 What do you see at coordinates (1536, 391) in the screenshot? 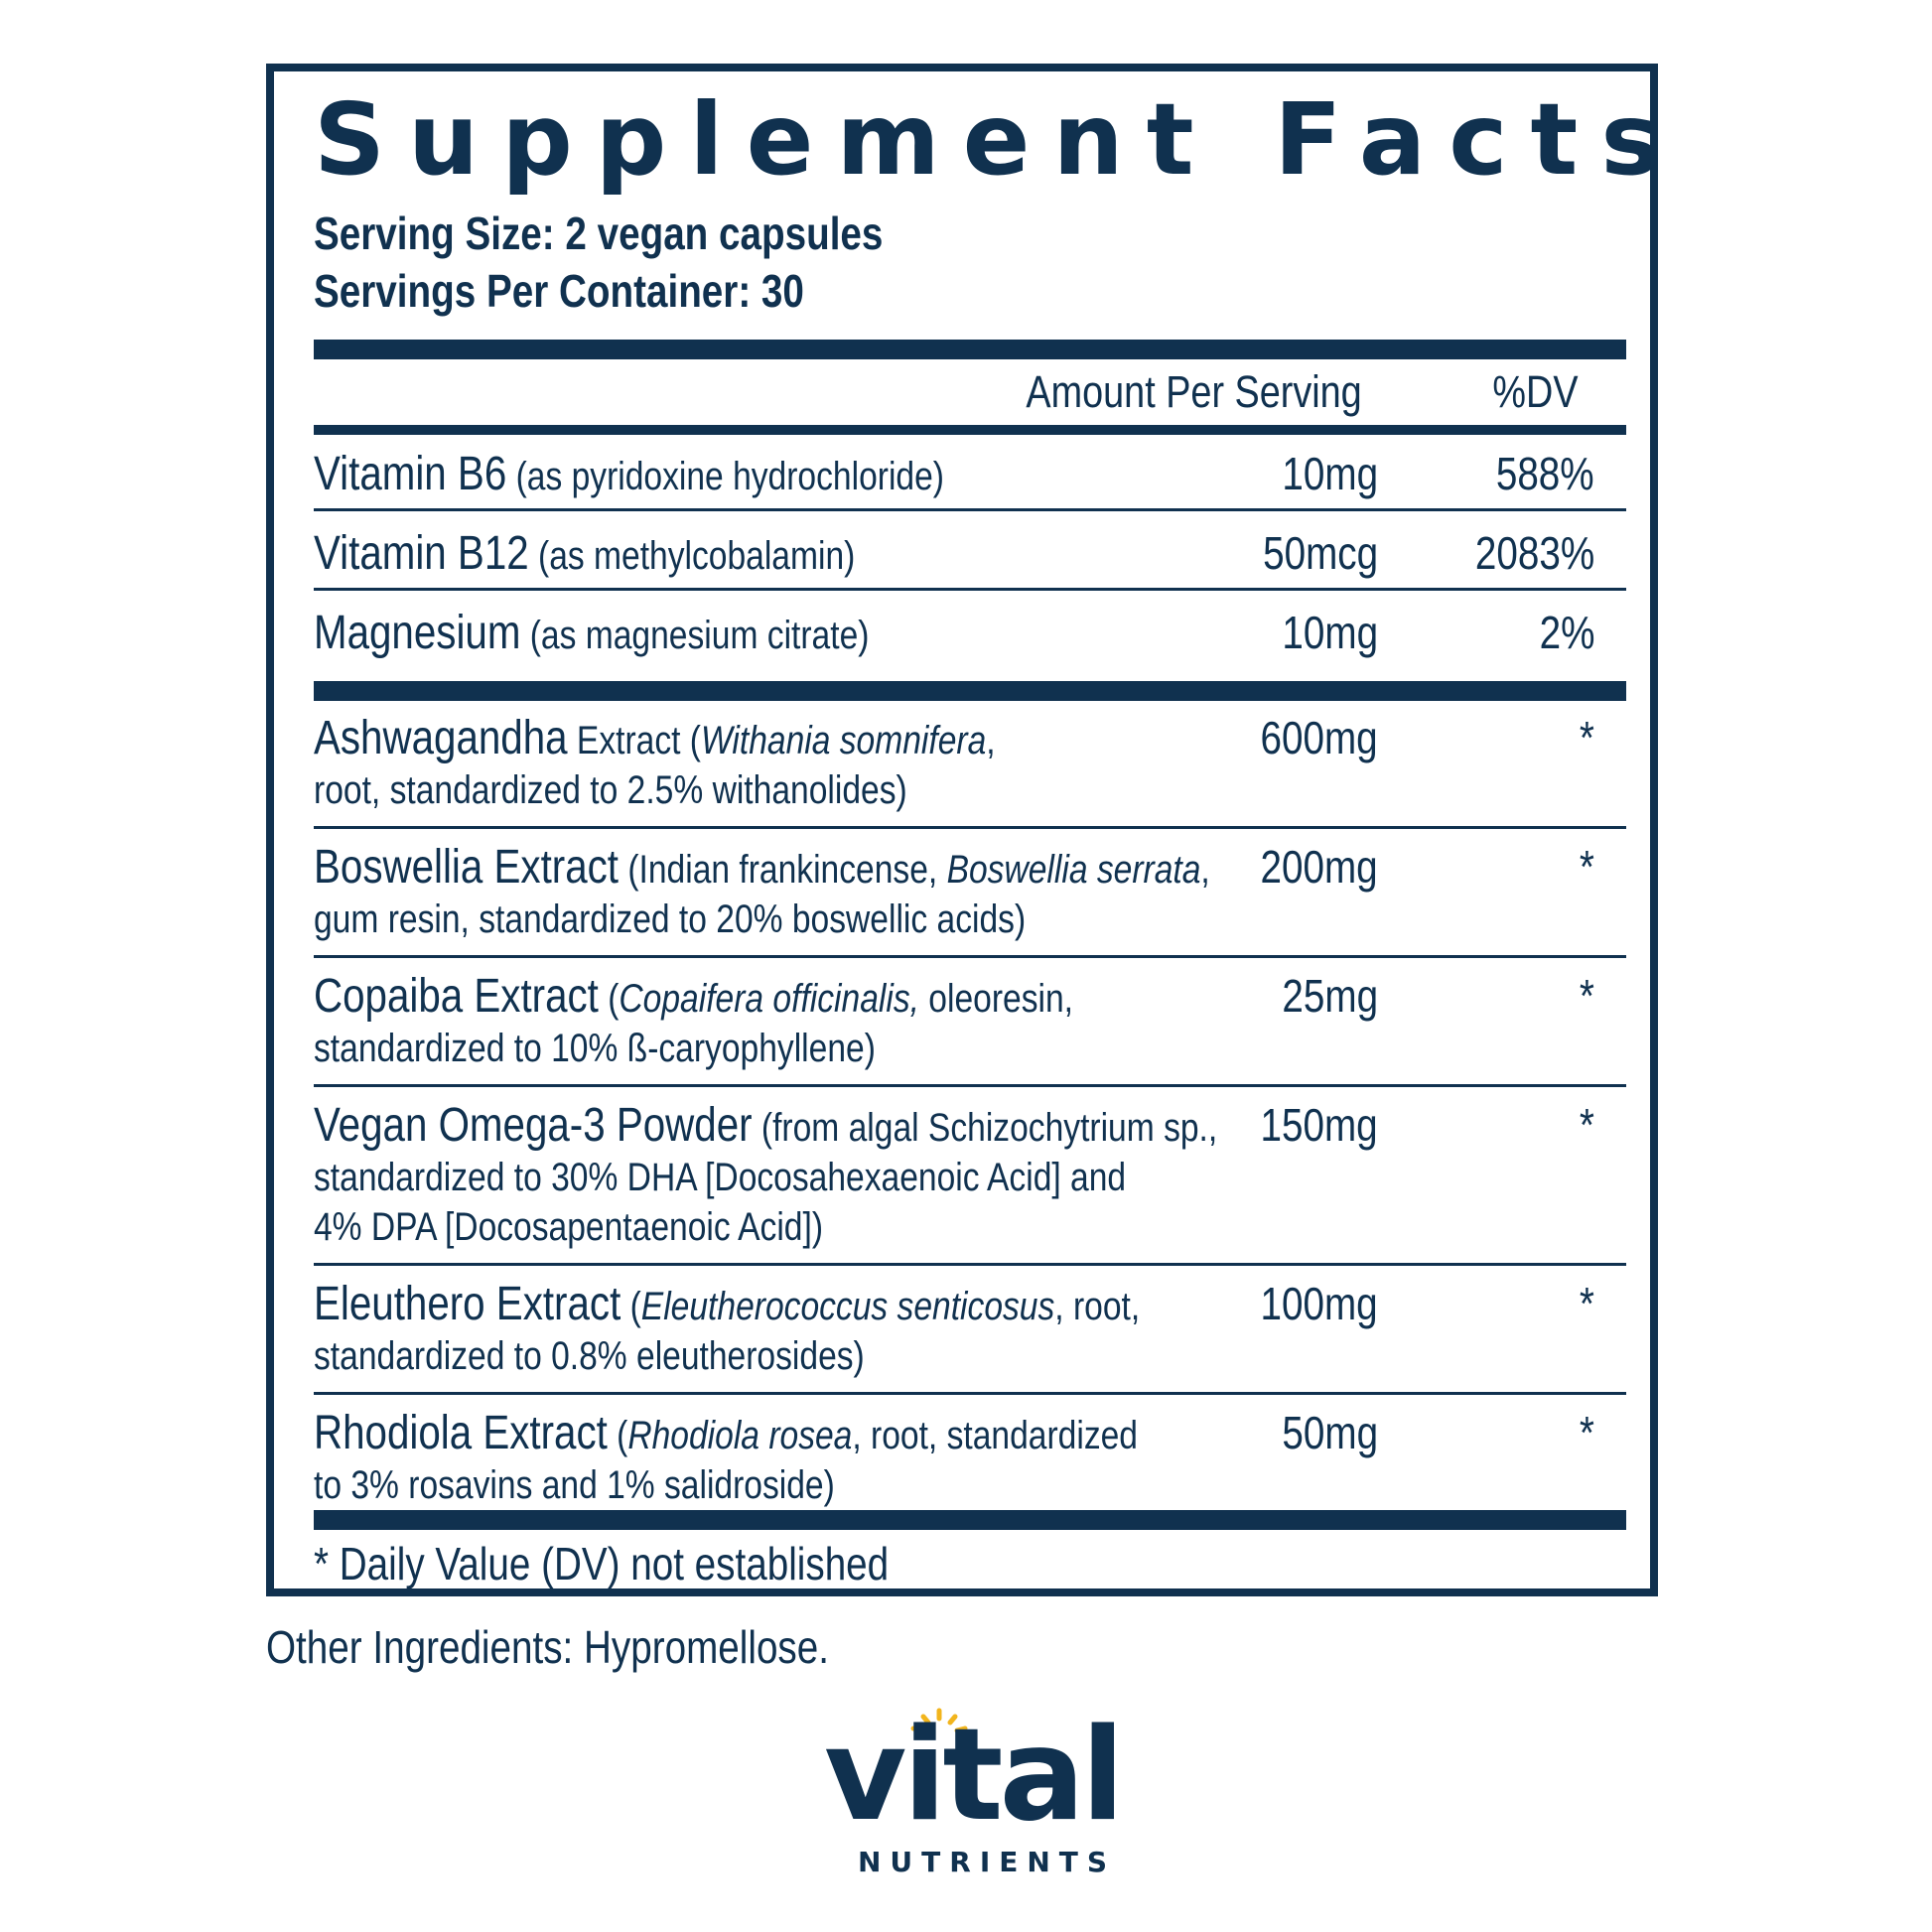
I see `dv-header: %DV` at bounding box center [1536, 391].